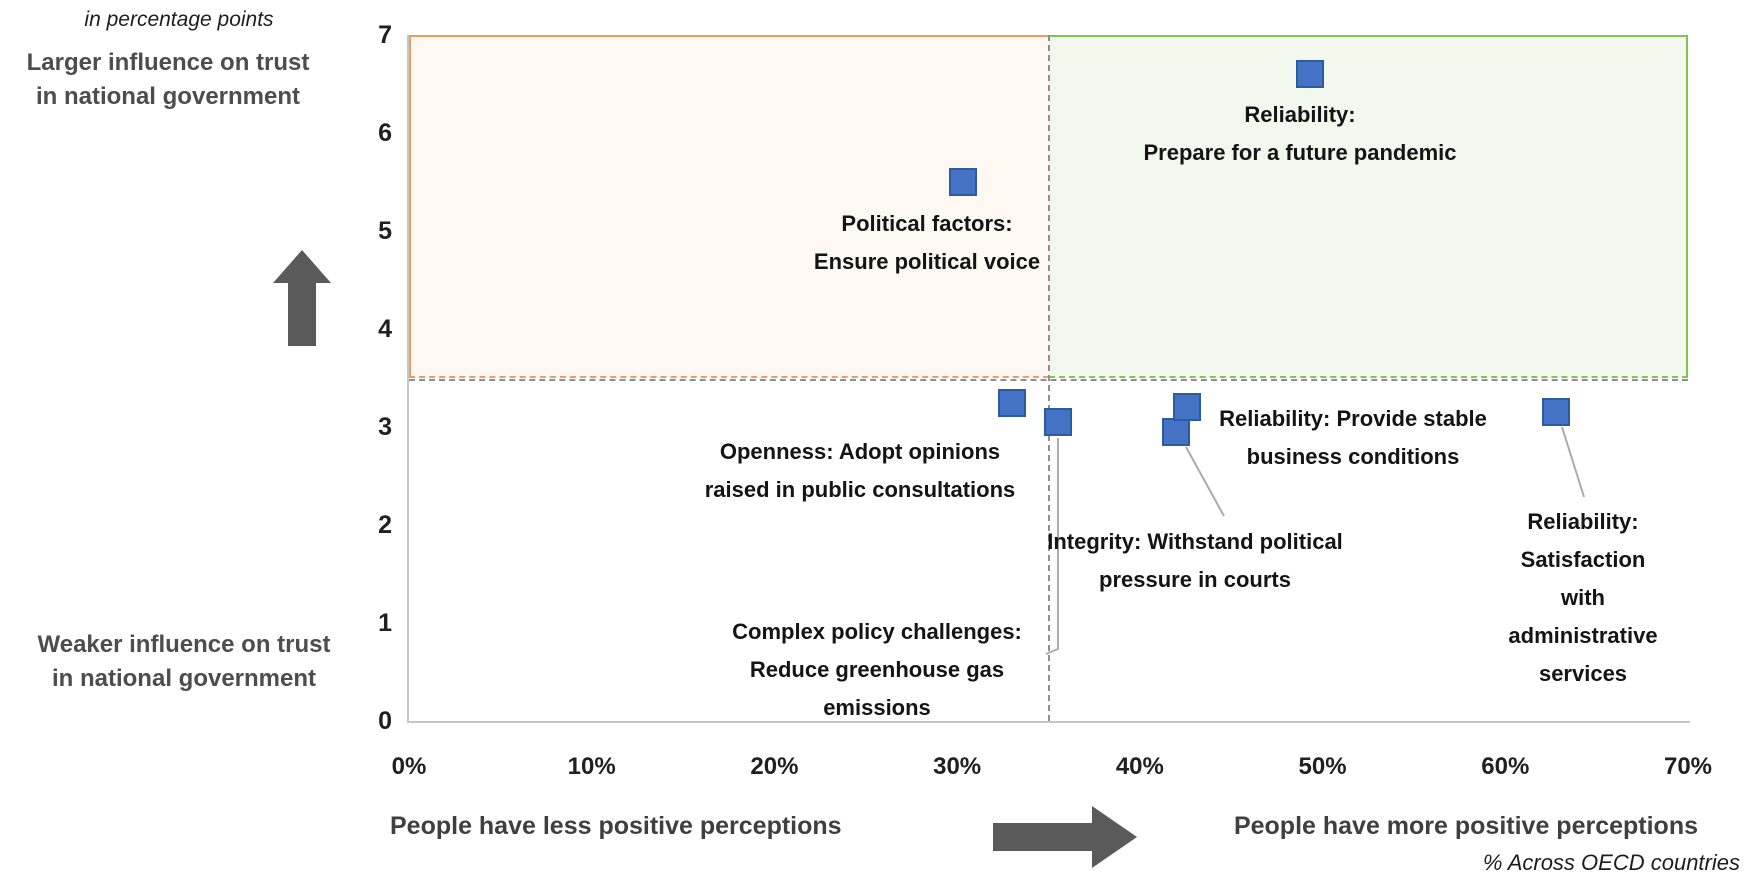 This screenshot has height=882, width=1752. What do you see at coordinates (385, 231) in the screenshot?
I see `y-tick-5: 5` at bounding box center [385, 231].